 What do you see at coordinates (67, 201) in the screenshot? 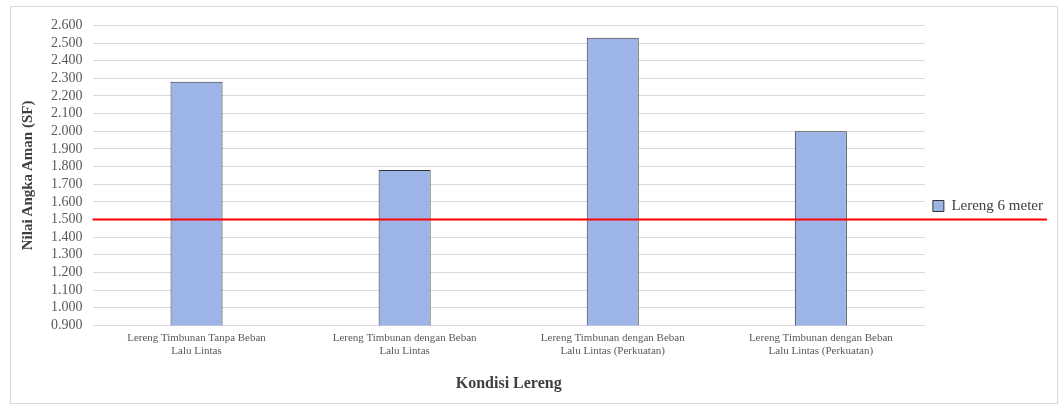
I see `y-tick-label: 1.600` at bounding box center [67, 201].